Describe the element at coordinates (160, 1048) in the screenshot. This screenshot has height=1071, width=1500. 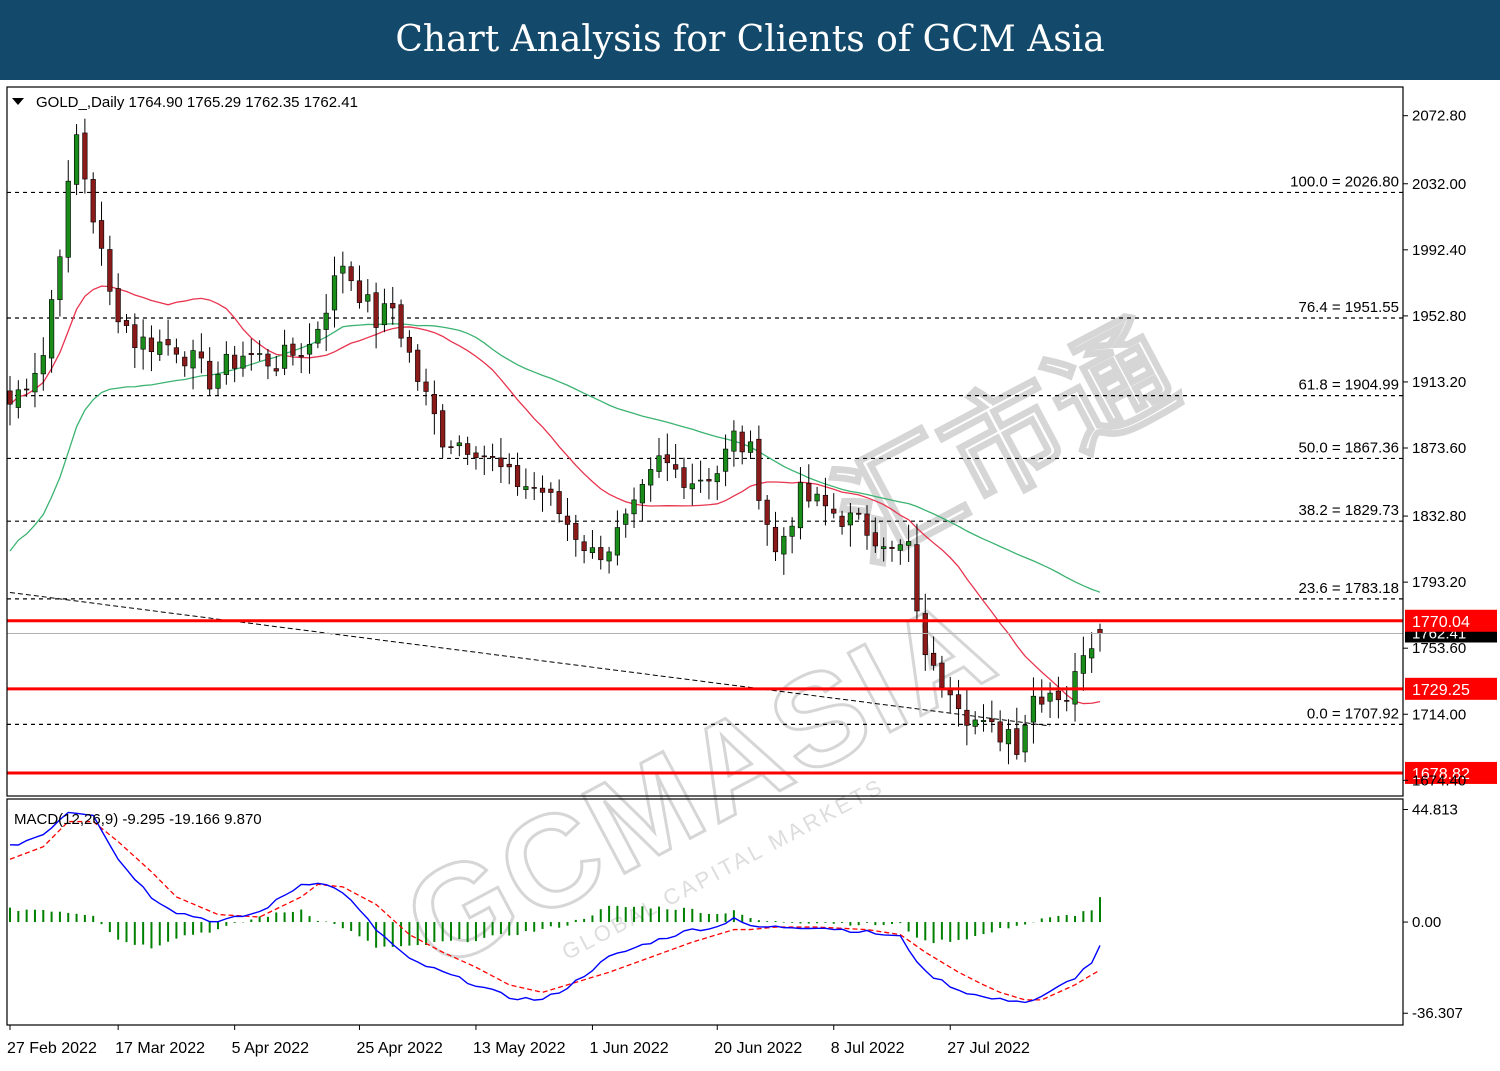
I see `x-tick-label: 17 Mar 2022` at that location.